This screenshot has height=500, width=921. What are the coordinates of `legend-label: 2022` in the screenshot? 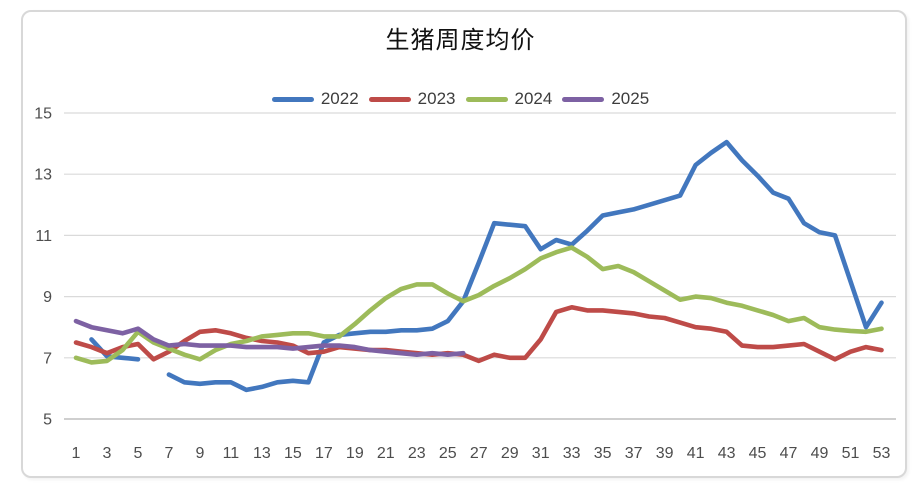 It's located at (339, 98).